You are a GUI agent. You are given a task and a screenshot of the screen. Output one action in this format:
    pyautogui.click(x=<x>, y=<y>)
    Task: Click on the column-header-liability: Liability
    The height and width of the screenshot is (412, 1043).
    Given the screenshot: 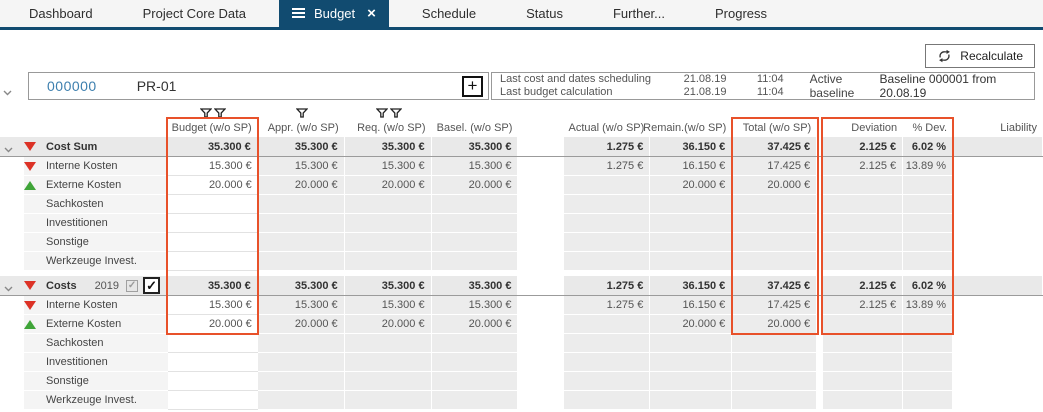 What is the action you would take?
    pyautogui.click(x=998, y=128)
    